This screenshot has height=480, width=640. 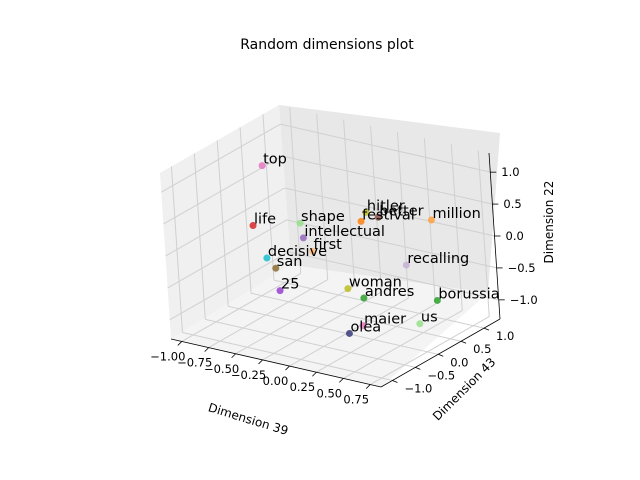 I want to click on z-tick-label: 1.0, so click(x=510, y=172).